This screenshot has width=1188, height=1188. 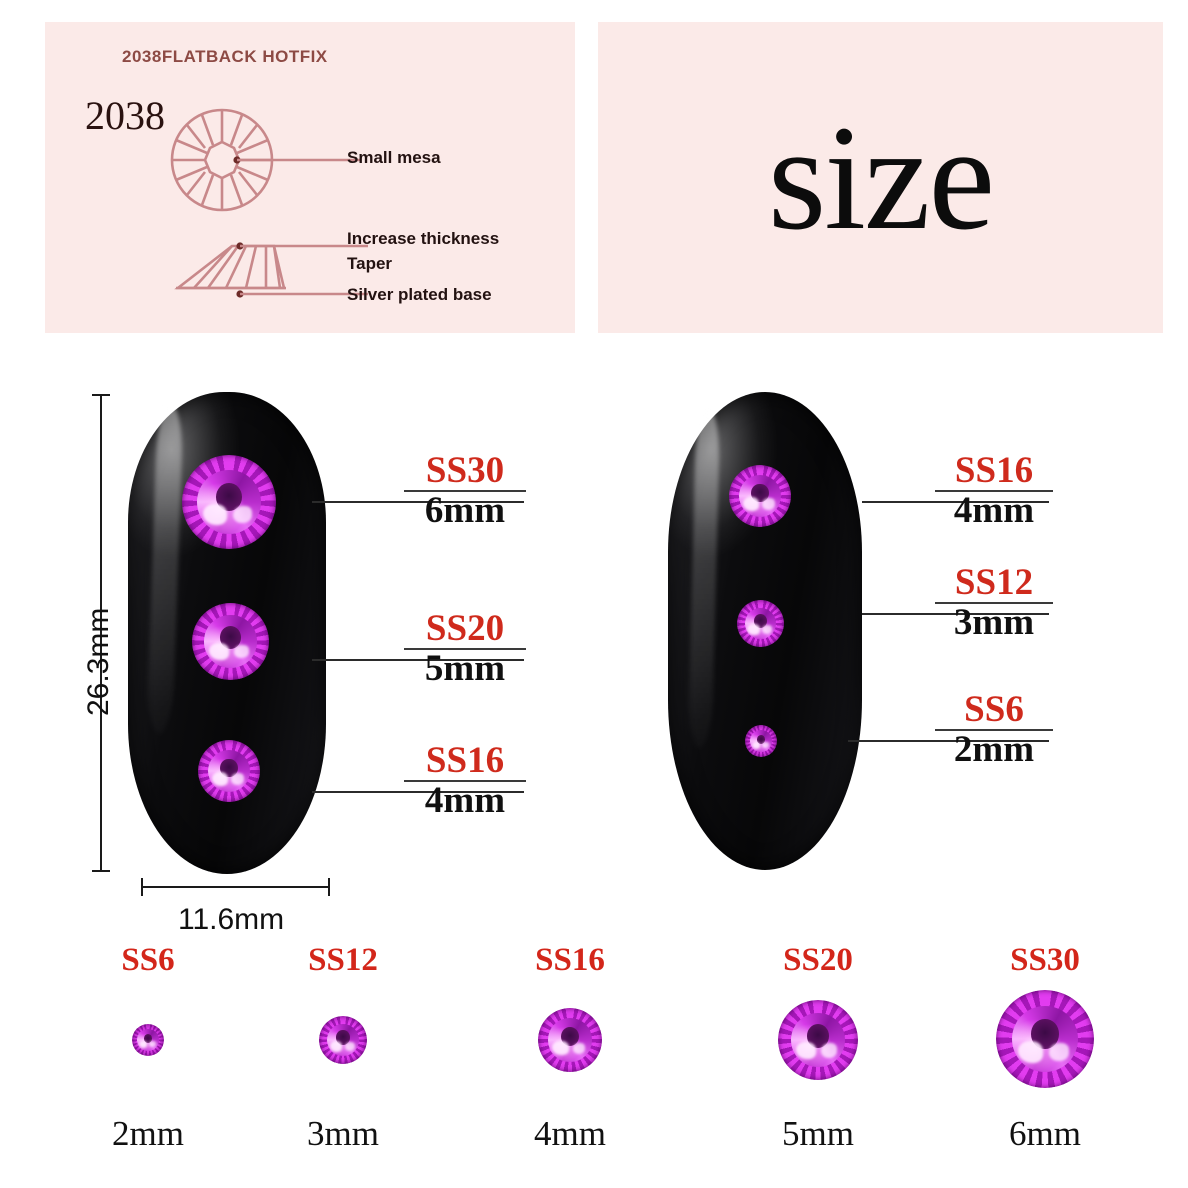 I want to click on size-row-gem-ss16, so click(x=570, y=1040).